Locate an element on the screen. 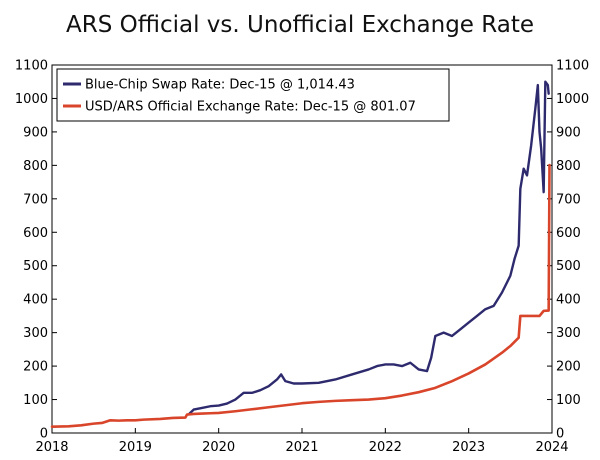 The width and height of the screenshot is (600, 460). y-tick-label-right: 500 is located at coordinates (568, 266).